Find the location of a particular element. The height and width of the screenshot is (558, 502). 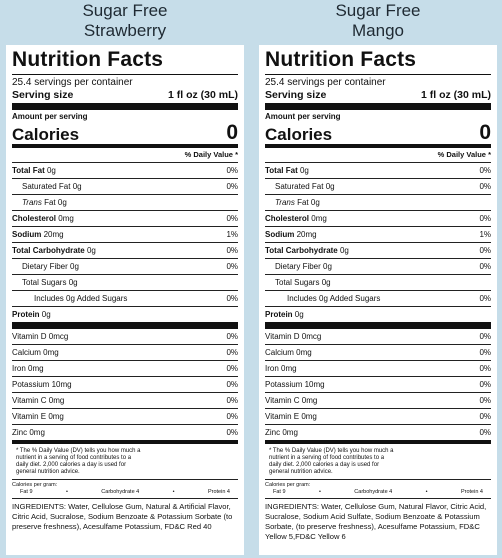

calories-value: 0 is located at coordinates (232, 132).